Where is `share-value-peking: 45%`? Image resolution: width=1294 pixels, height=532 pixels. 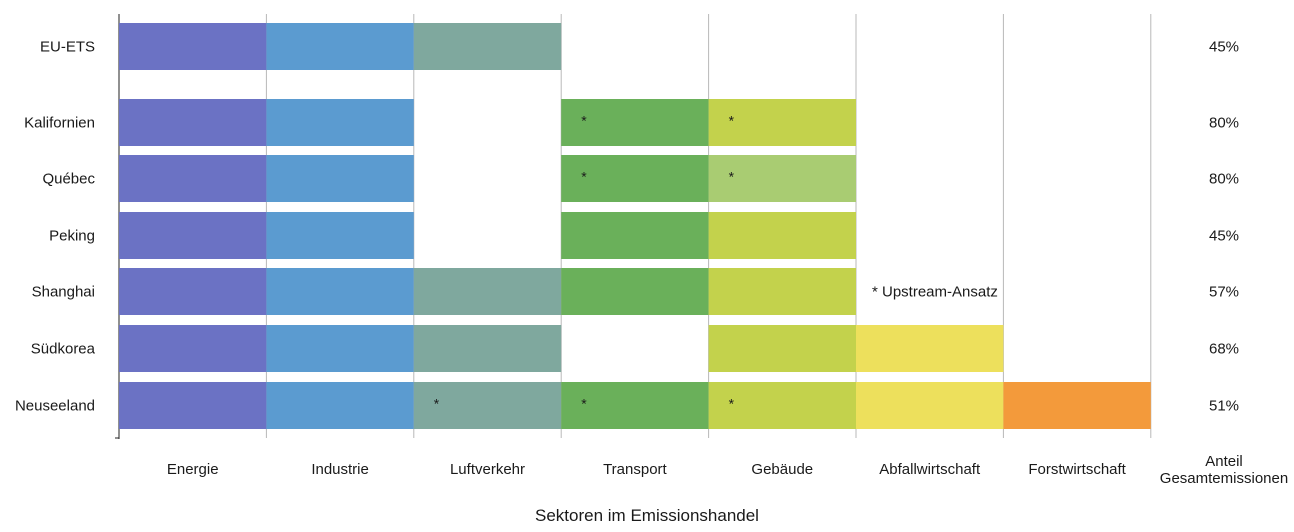 share-value-peking: 45% is located at coordinates (1224, 236).